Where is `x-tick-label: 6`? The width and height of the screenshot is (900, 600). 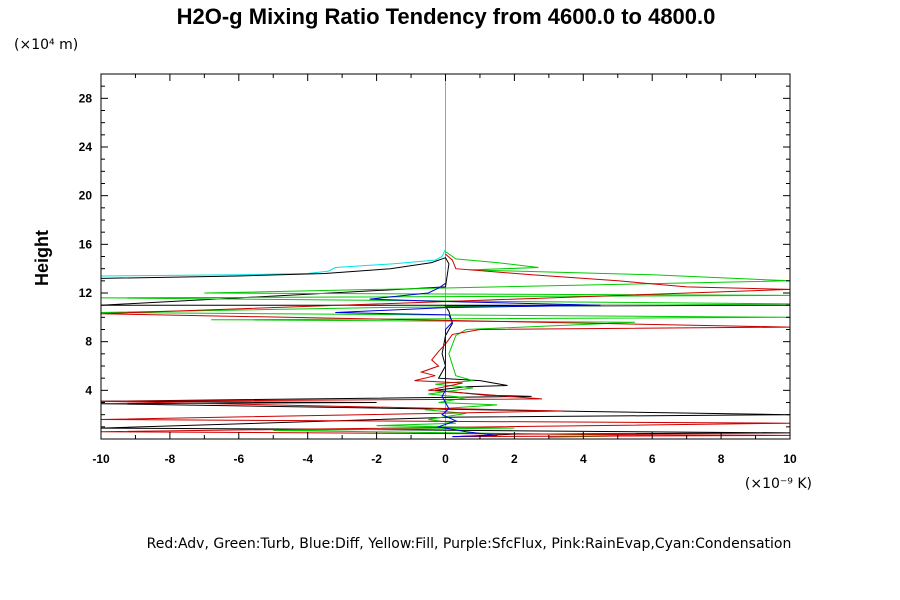 x-tick-label: 6 is located at coordinates (652, 459).